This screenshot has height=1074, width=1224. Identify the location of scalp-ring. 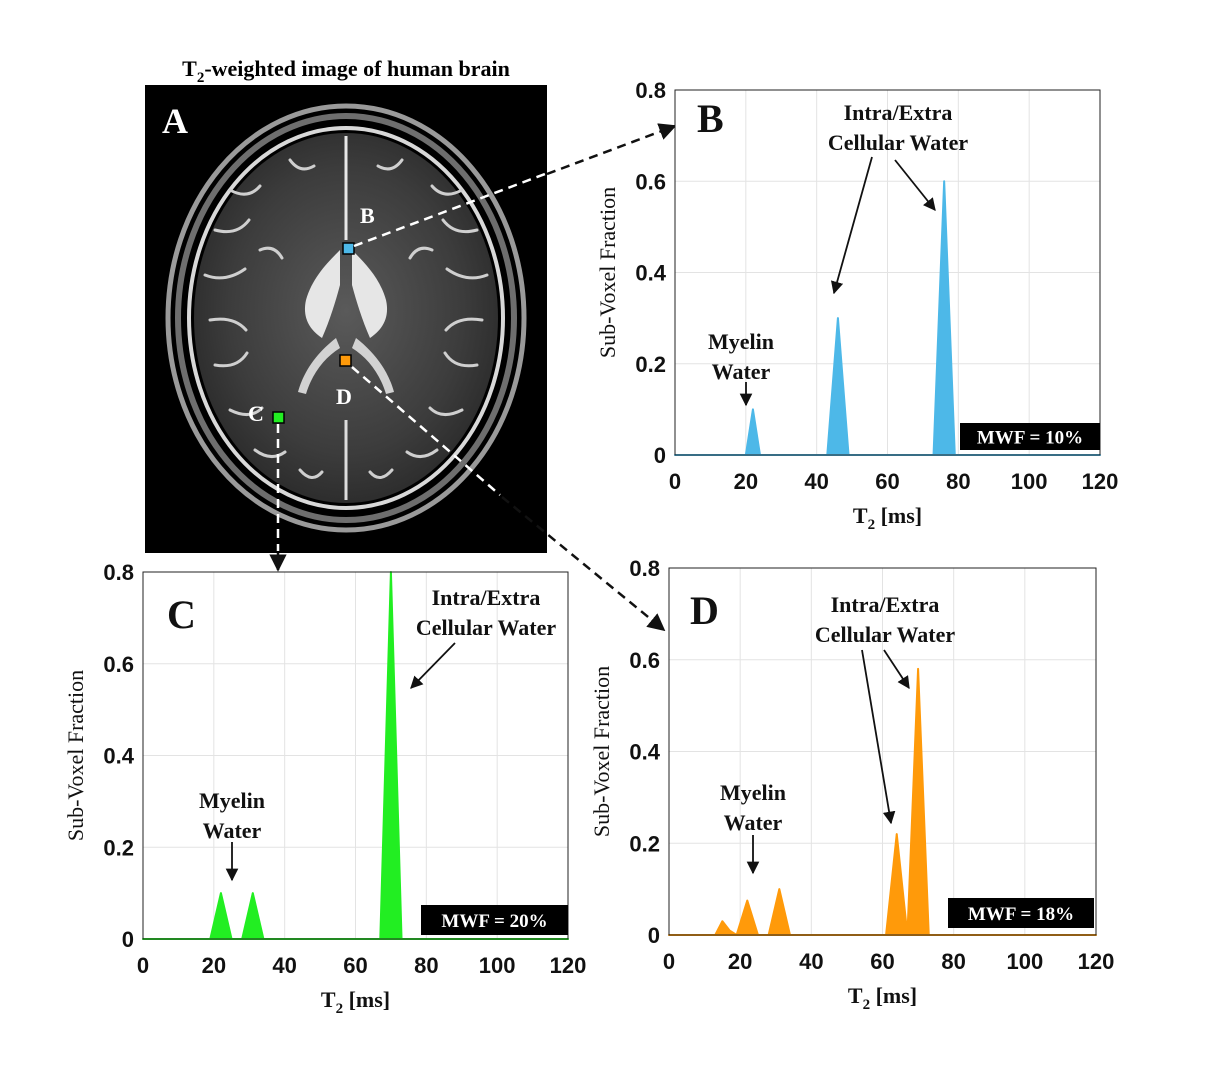
(346, 318).